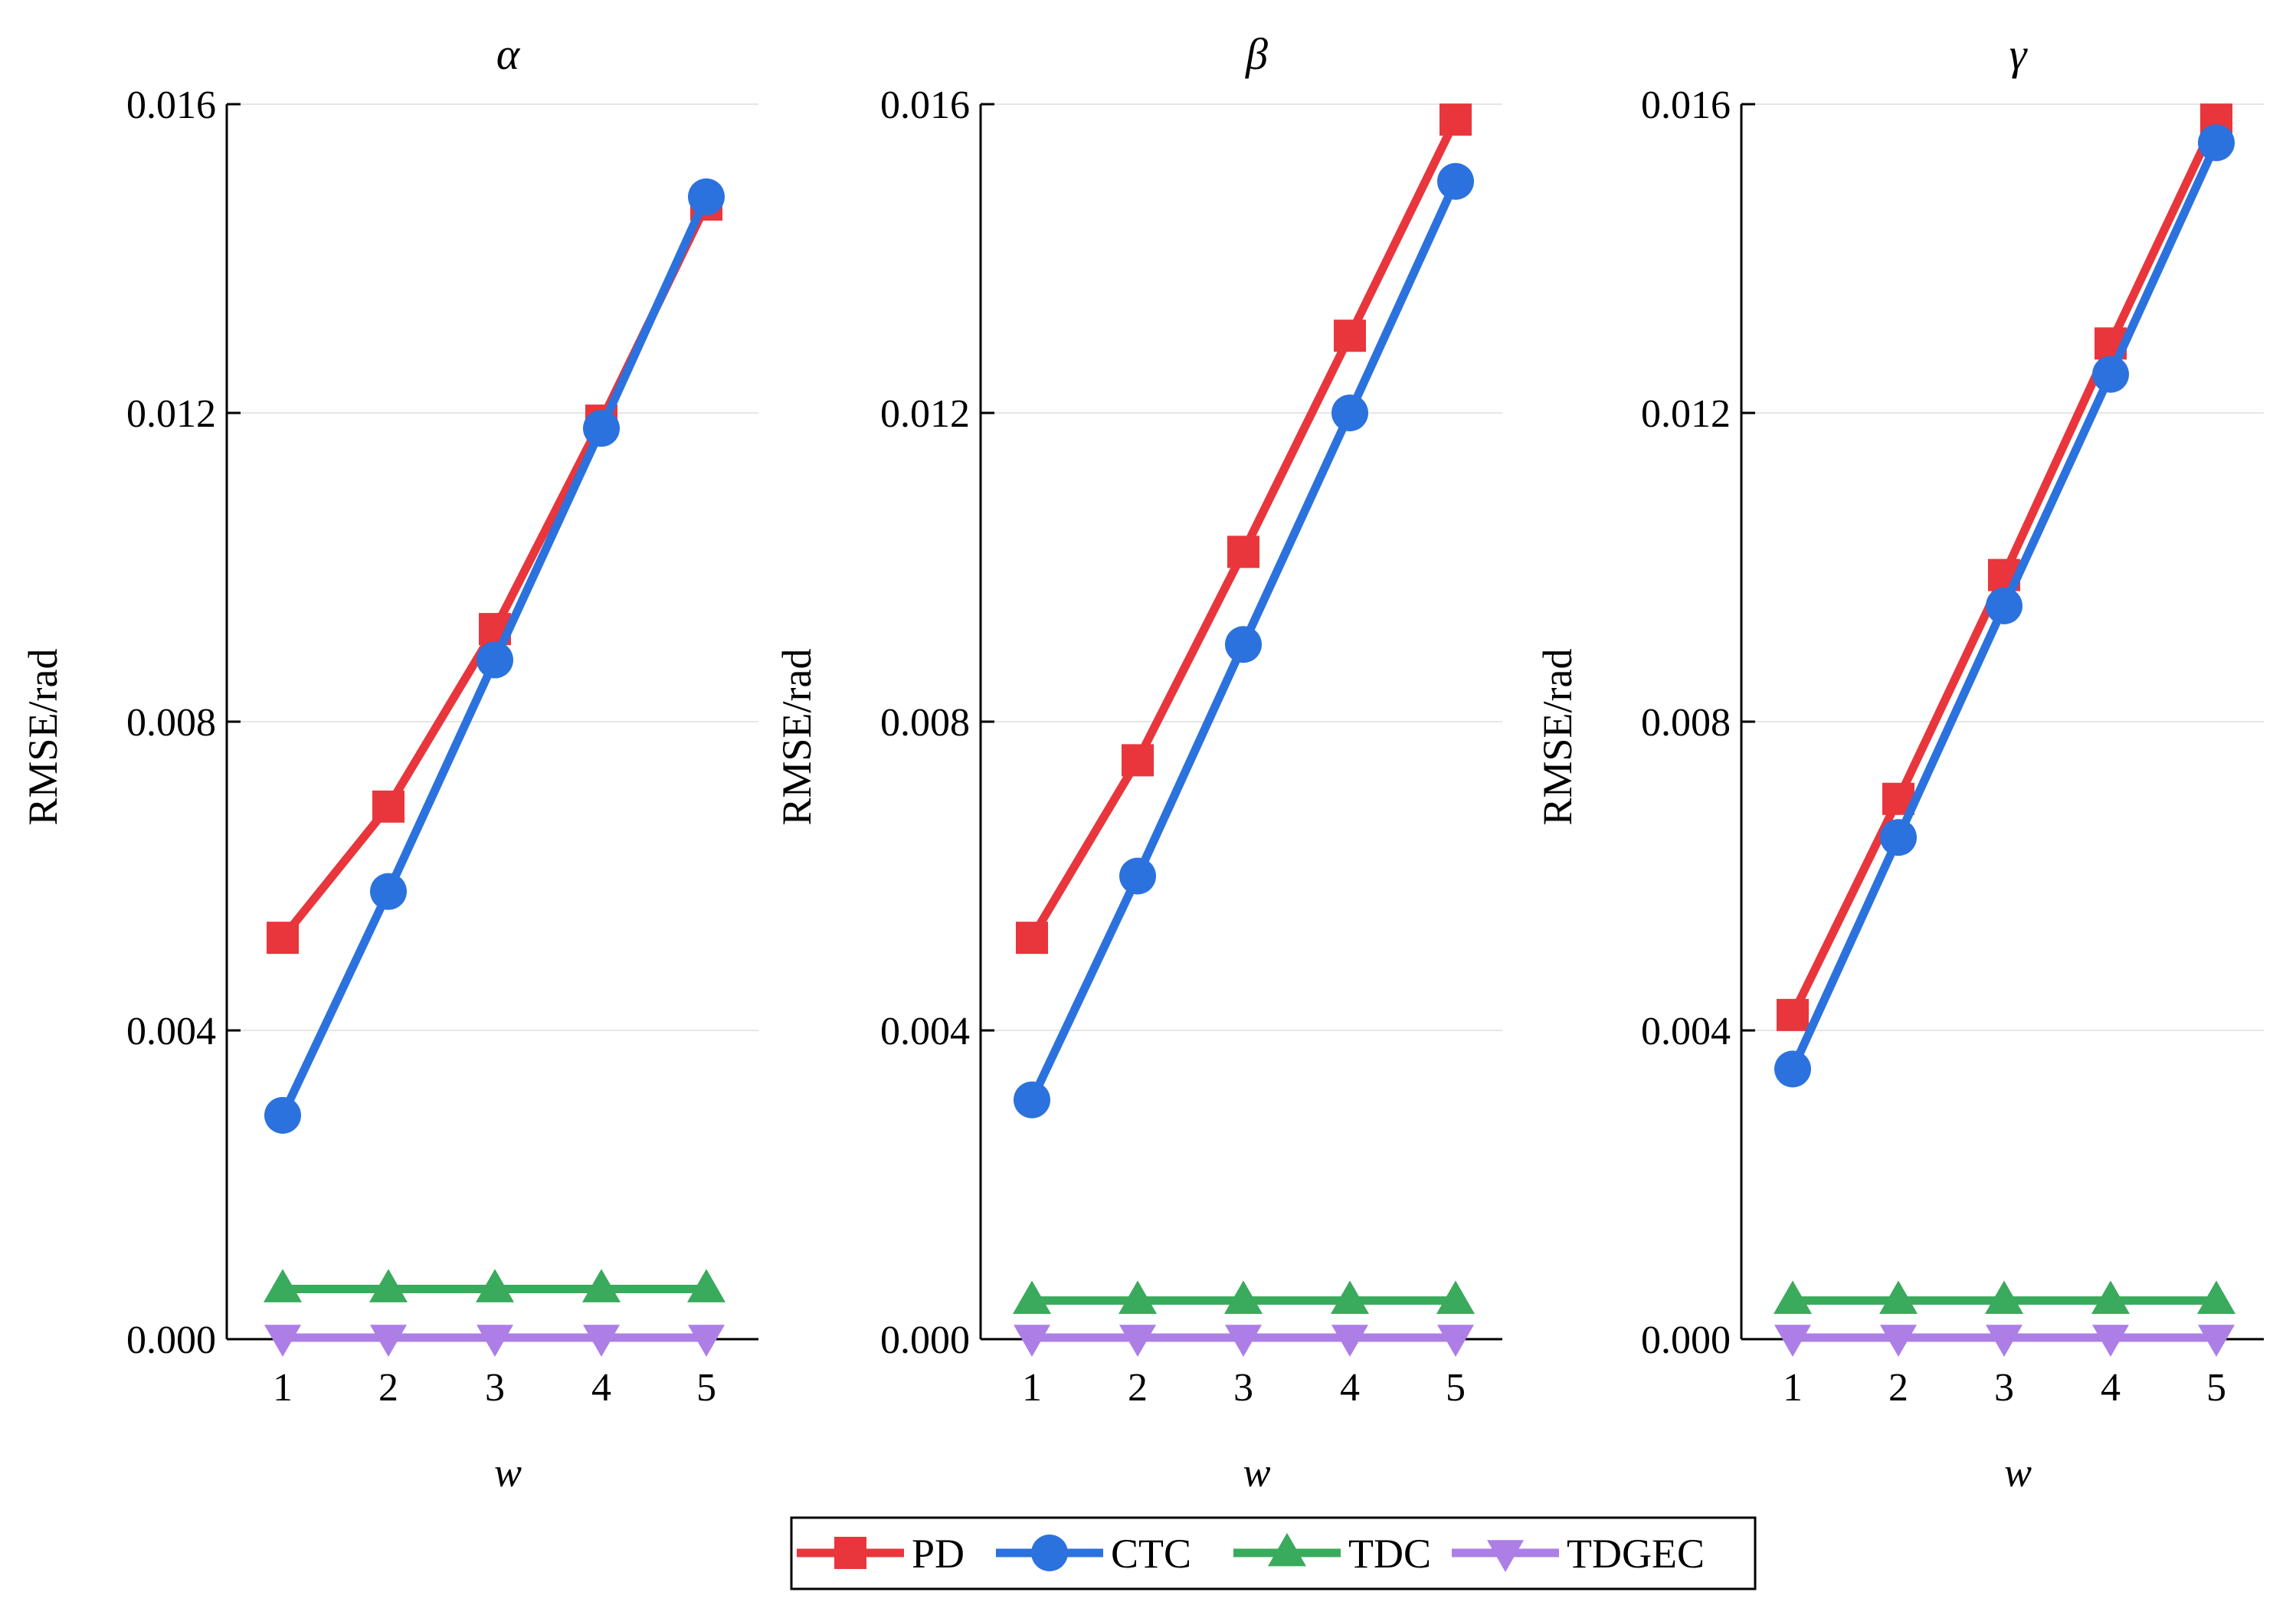  I want to click on y-tick-label: 0.012, so click(925, 414).